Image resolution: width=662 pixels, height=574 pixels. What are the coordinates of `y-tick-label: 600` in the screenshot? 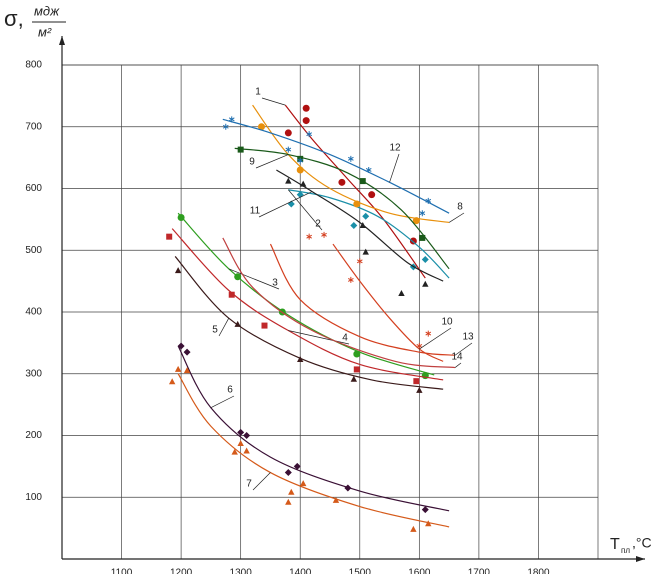 It's located at (33, 188).